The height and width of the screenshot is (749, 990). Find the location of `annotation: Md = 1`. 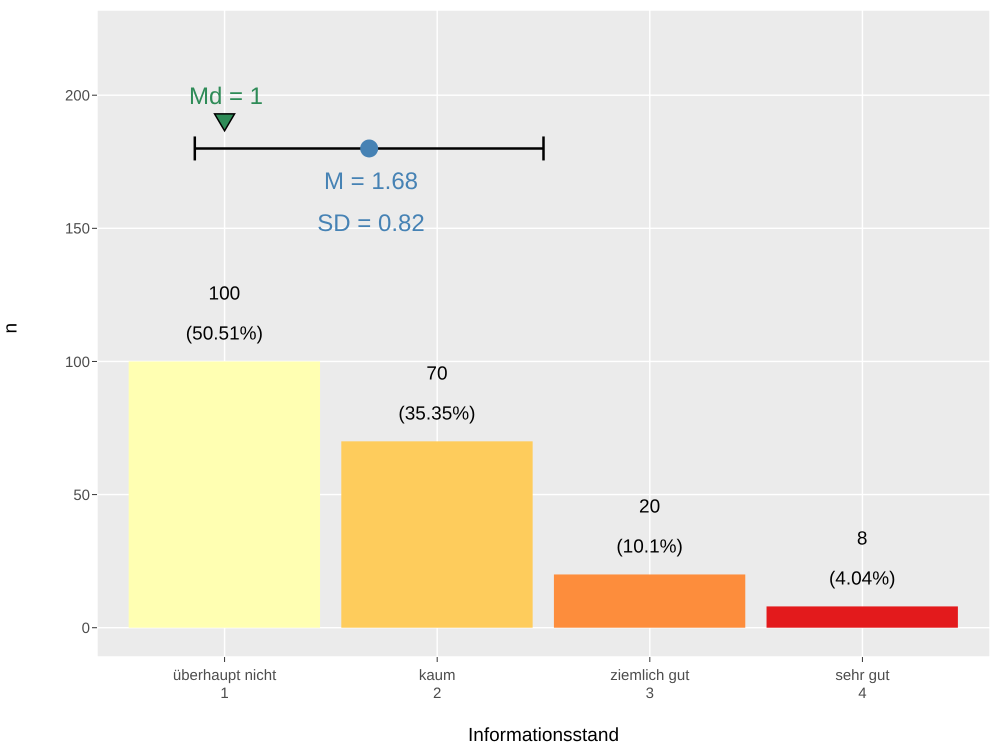

annotation: Md = 1 is located at coordinates (226, 96).